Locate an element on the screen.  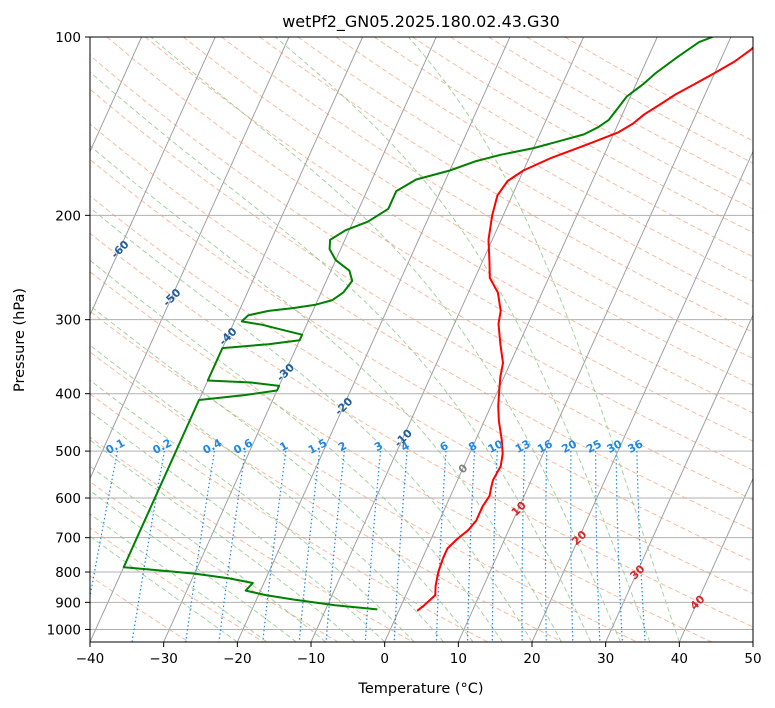
y-tick-label: 400 is located at coordinates (68, 395).